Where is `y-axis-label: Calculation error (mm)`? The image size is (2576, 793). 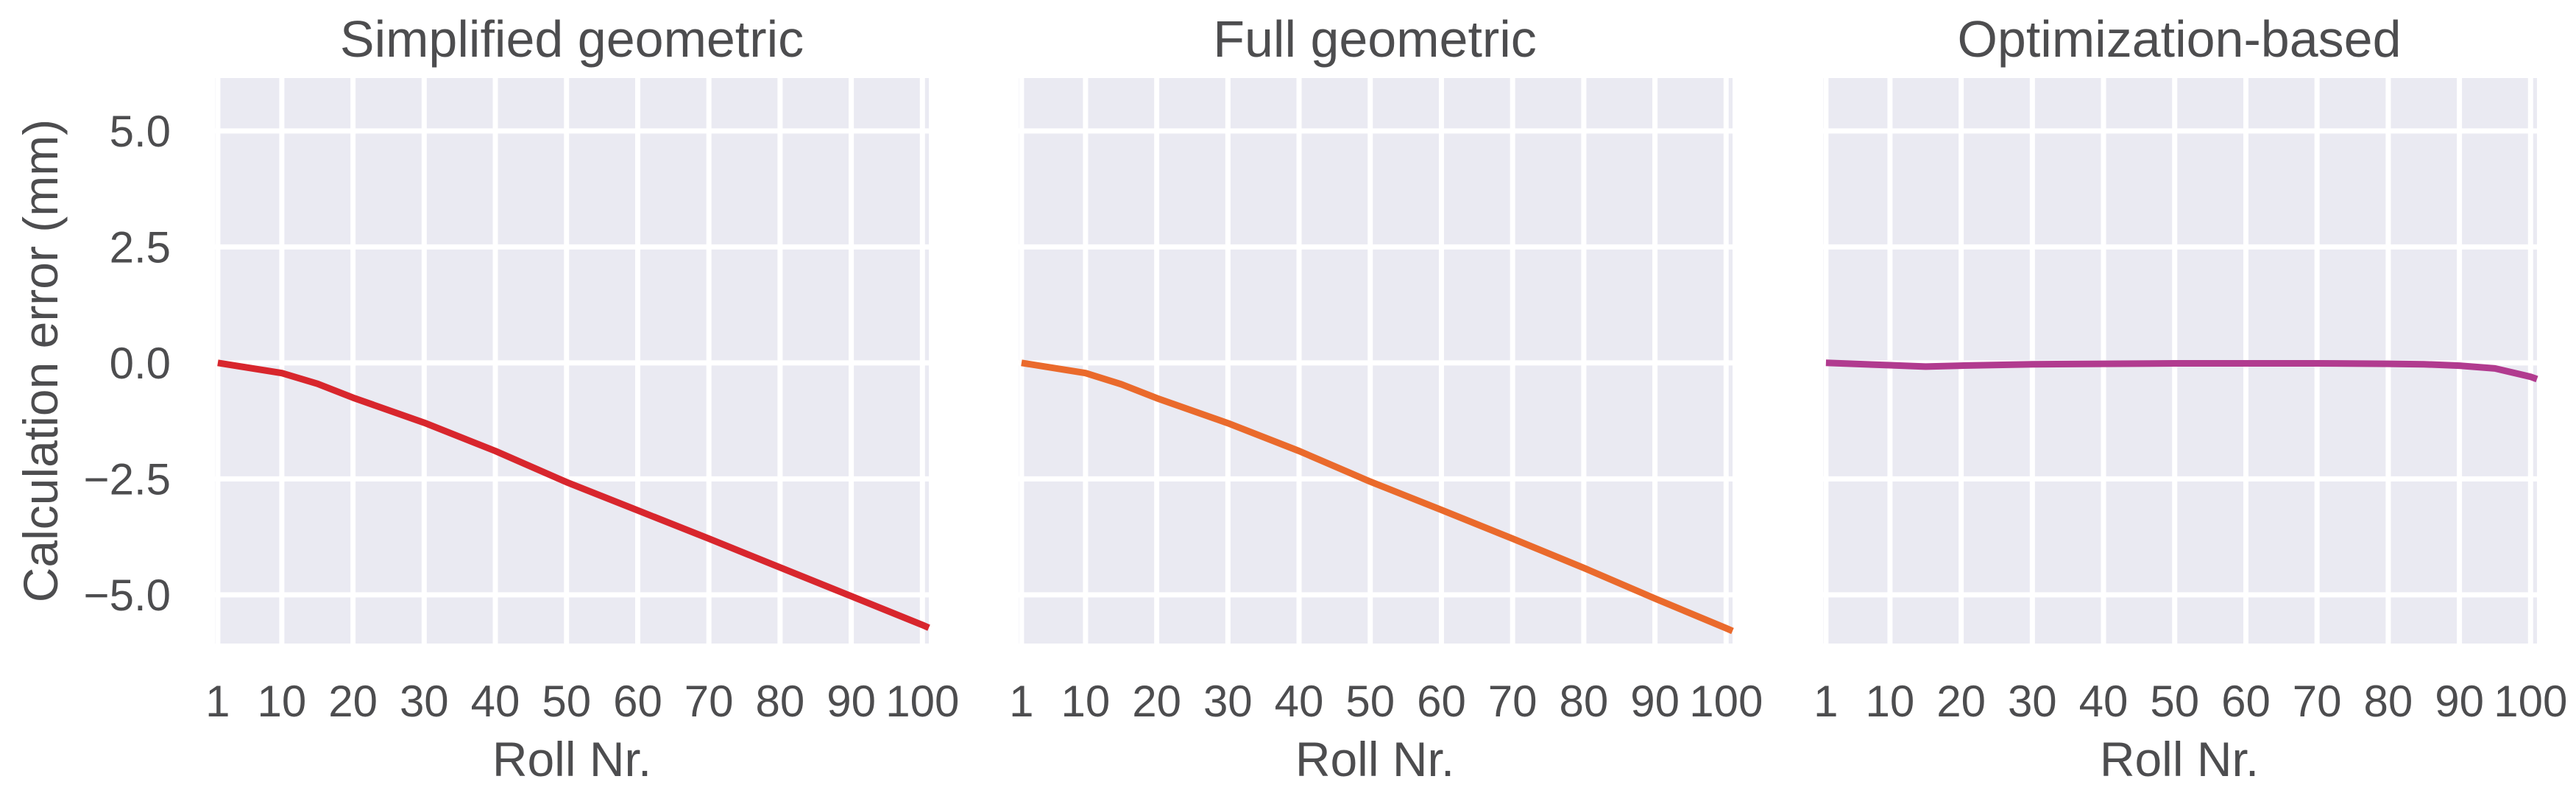
y-axis-label: Calculation error (mm) is located at coordinates (40, 361).